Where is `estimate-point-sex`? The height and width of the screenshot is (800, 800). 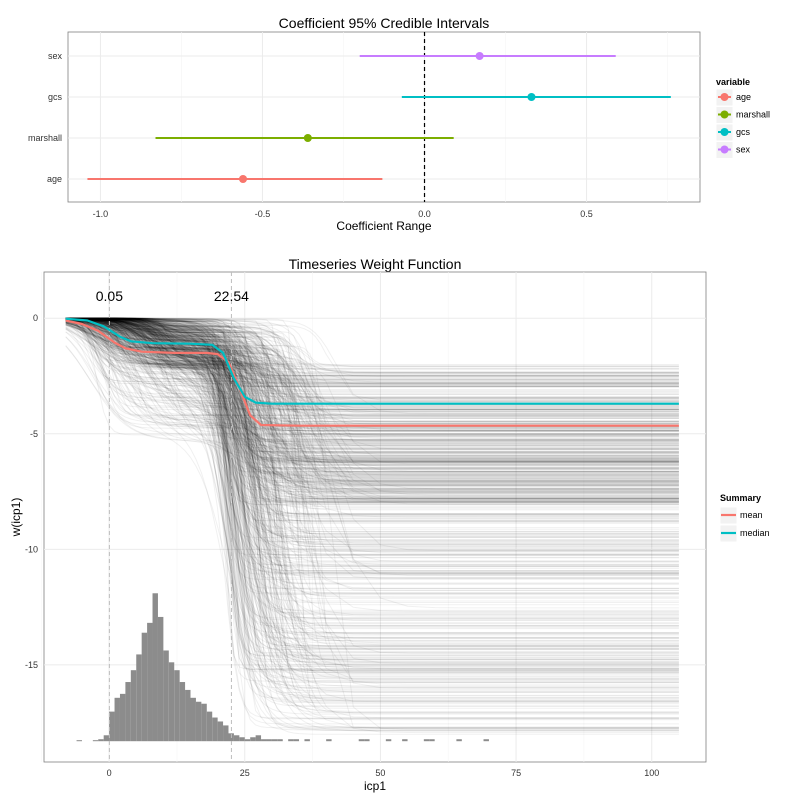 estimate-point-sex is located at coordinates (479, 56).